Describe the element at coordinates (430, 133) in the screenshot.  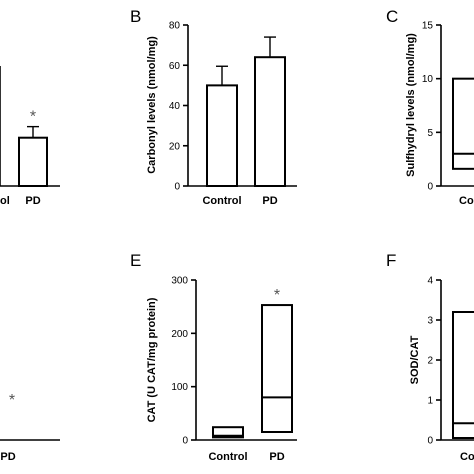
I see `panel-c-y-tick-label: 5` at that location.